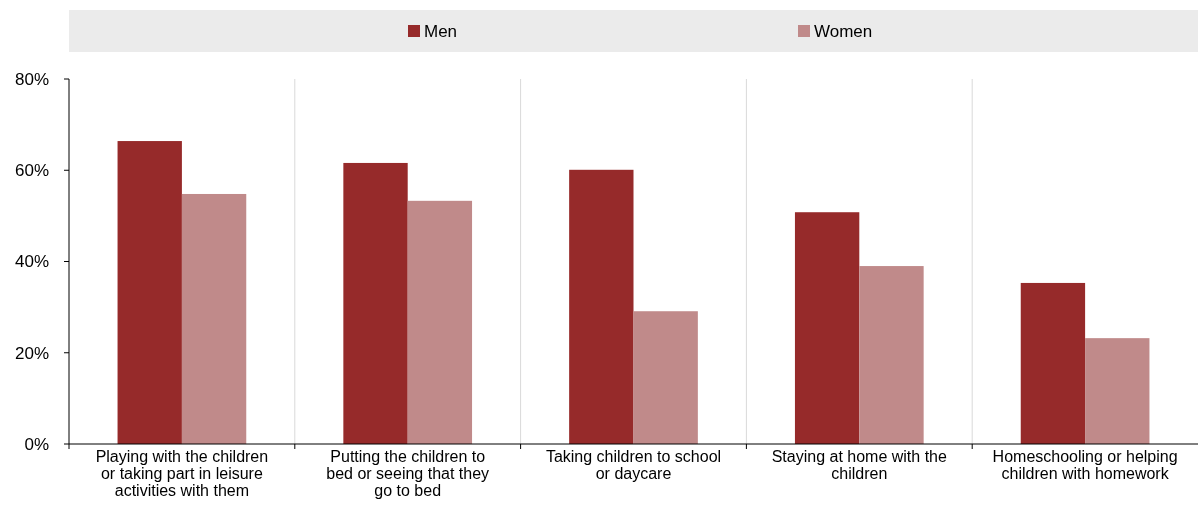 This screenshot has width=1198, height=515. What do you see at coordinates (31, 353) in the screenshot?
I see `y-tick-label: 20%` at bounding box center [31, 353].